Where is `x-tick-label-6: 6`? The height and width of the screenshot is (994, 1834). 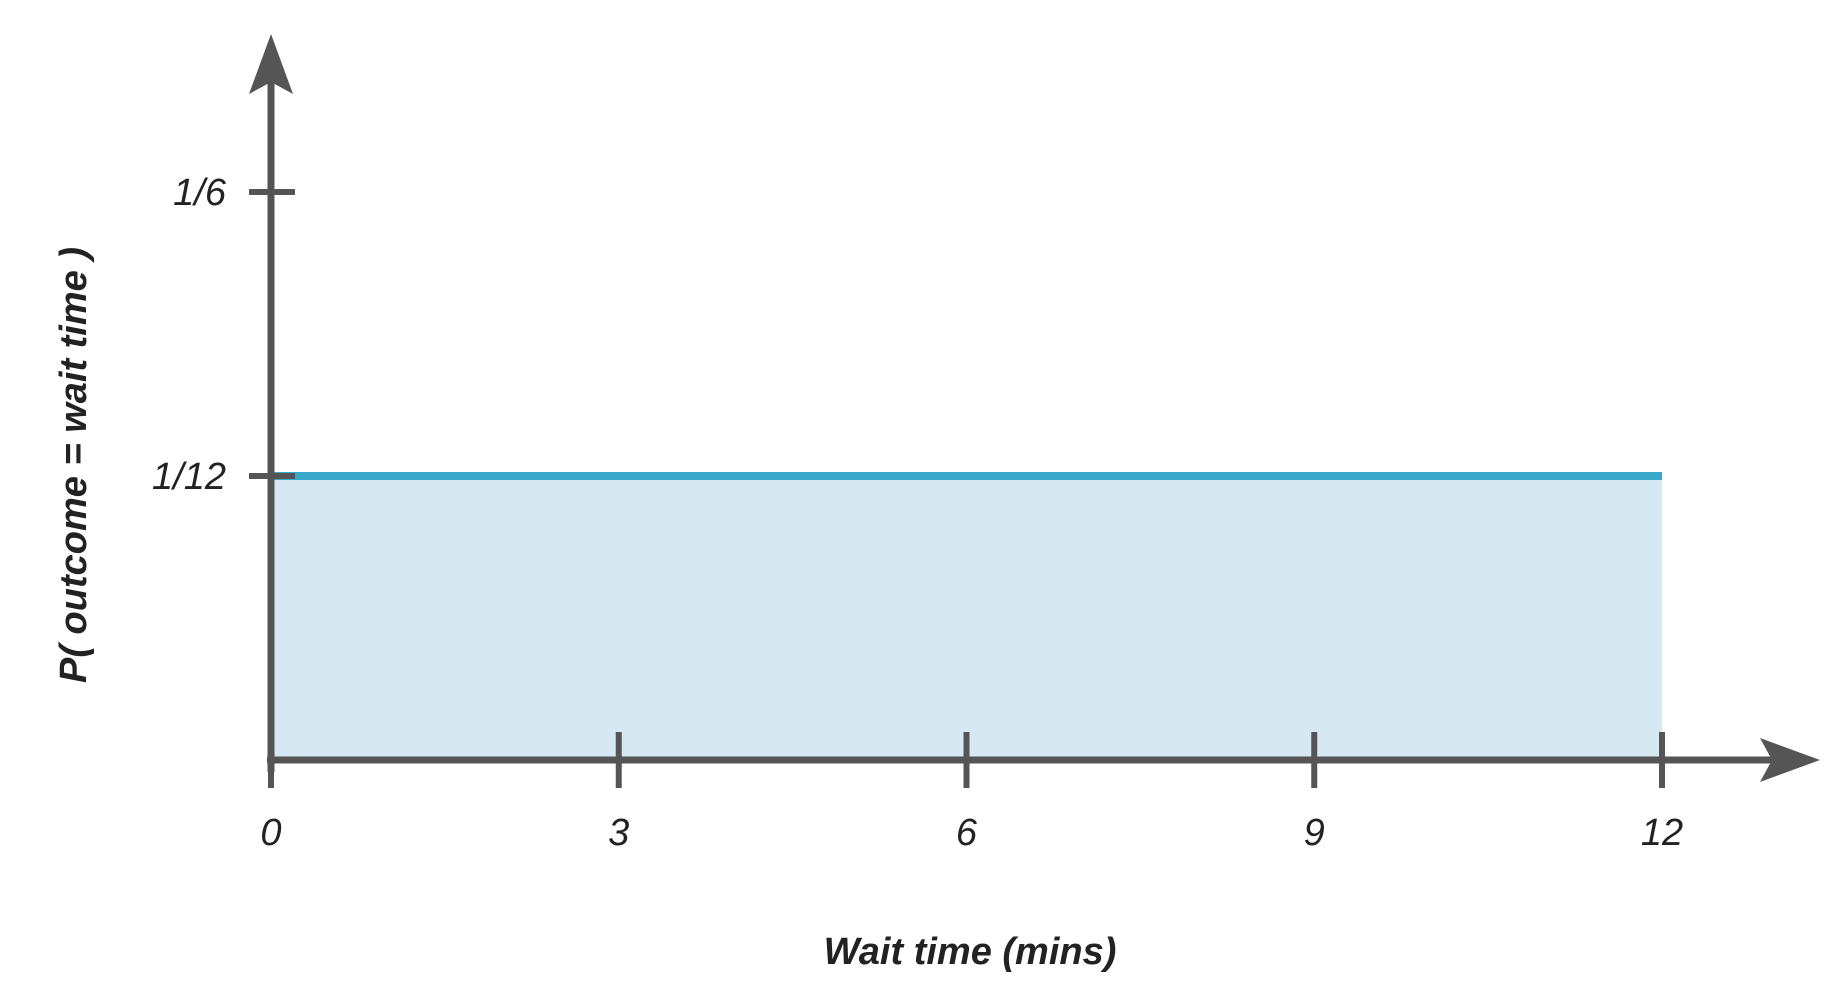 x-tick-label-6: 6 is located at coordinates (967, 833).